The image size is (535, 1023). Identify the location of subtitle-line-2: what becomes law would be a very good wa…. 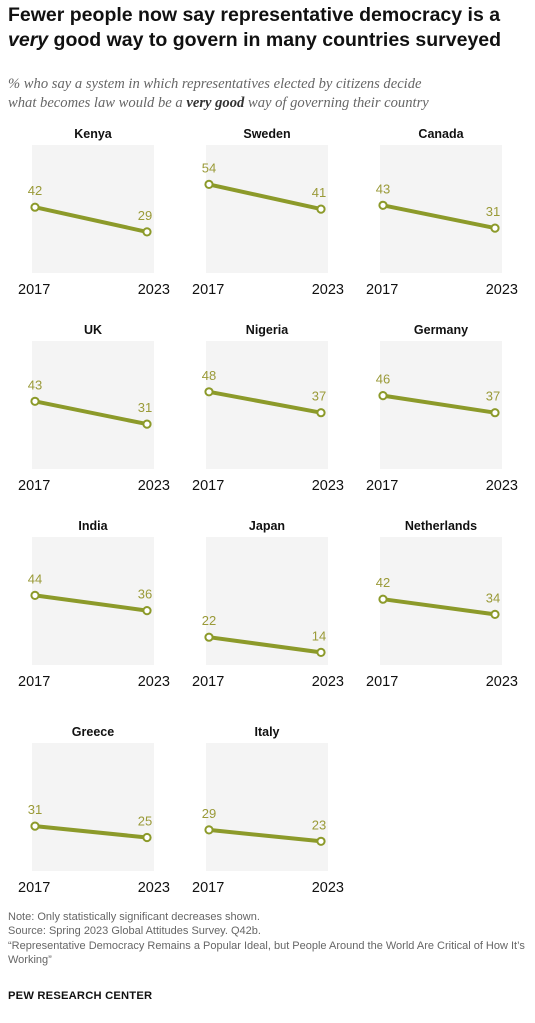
(270, 103).